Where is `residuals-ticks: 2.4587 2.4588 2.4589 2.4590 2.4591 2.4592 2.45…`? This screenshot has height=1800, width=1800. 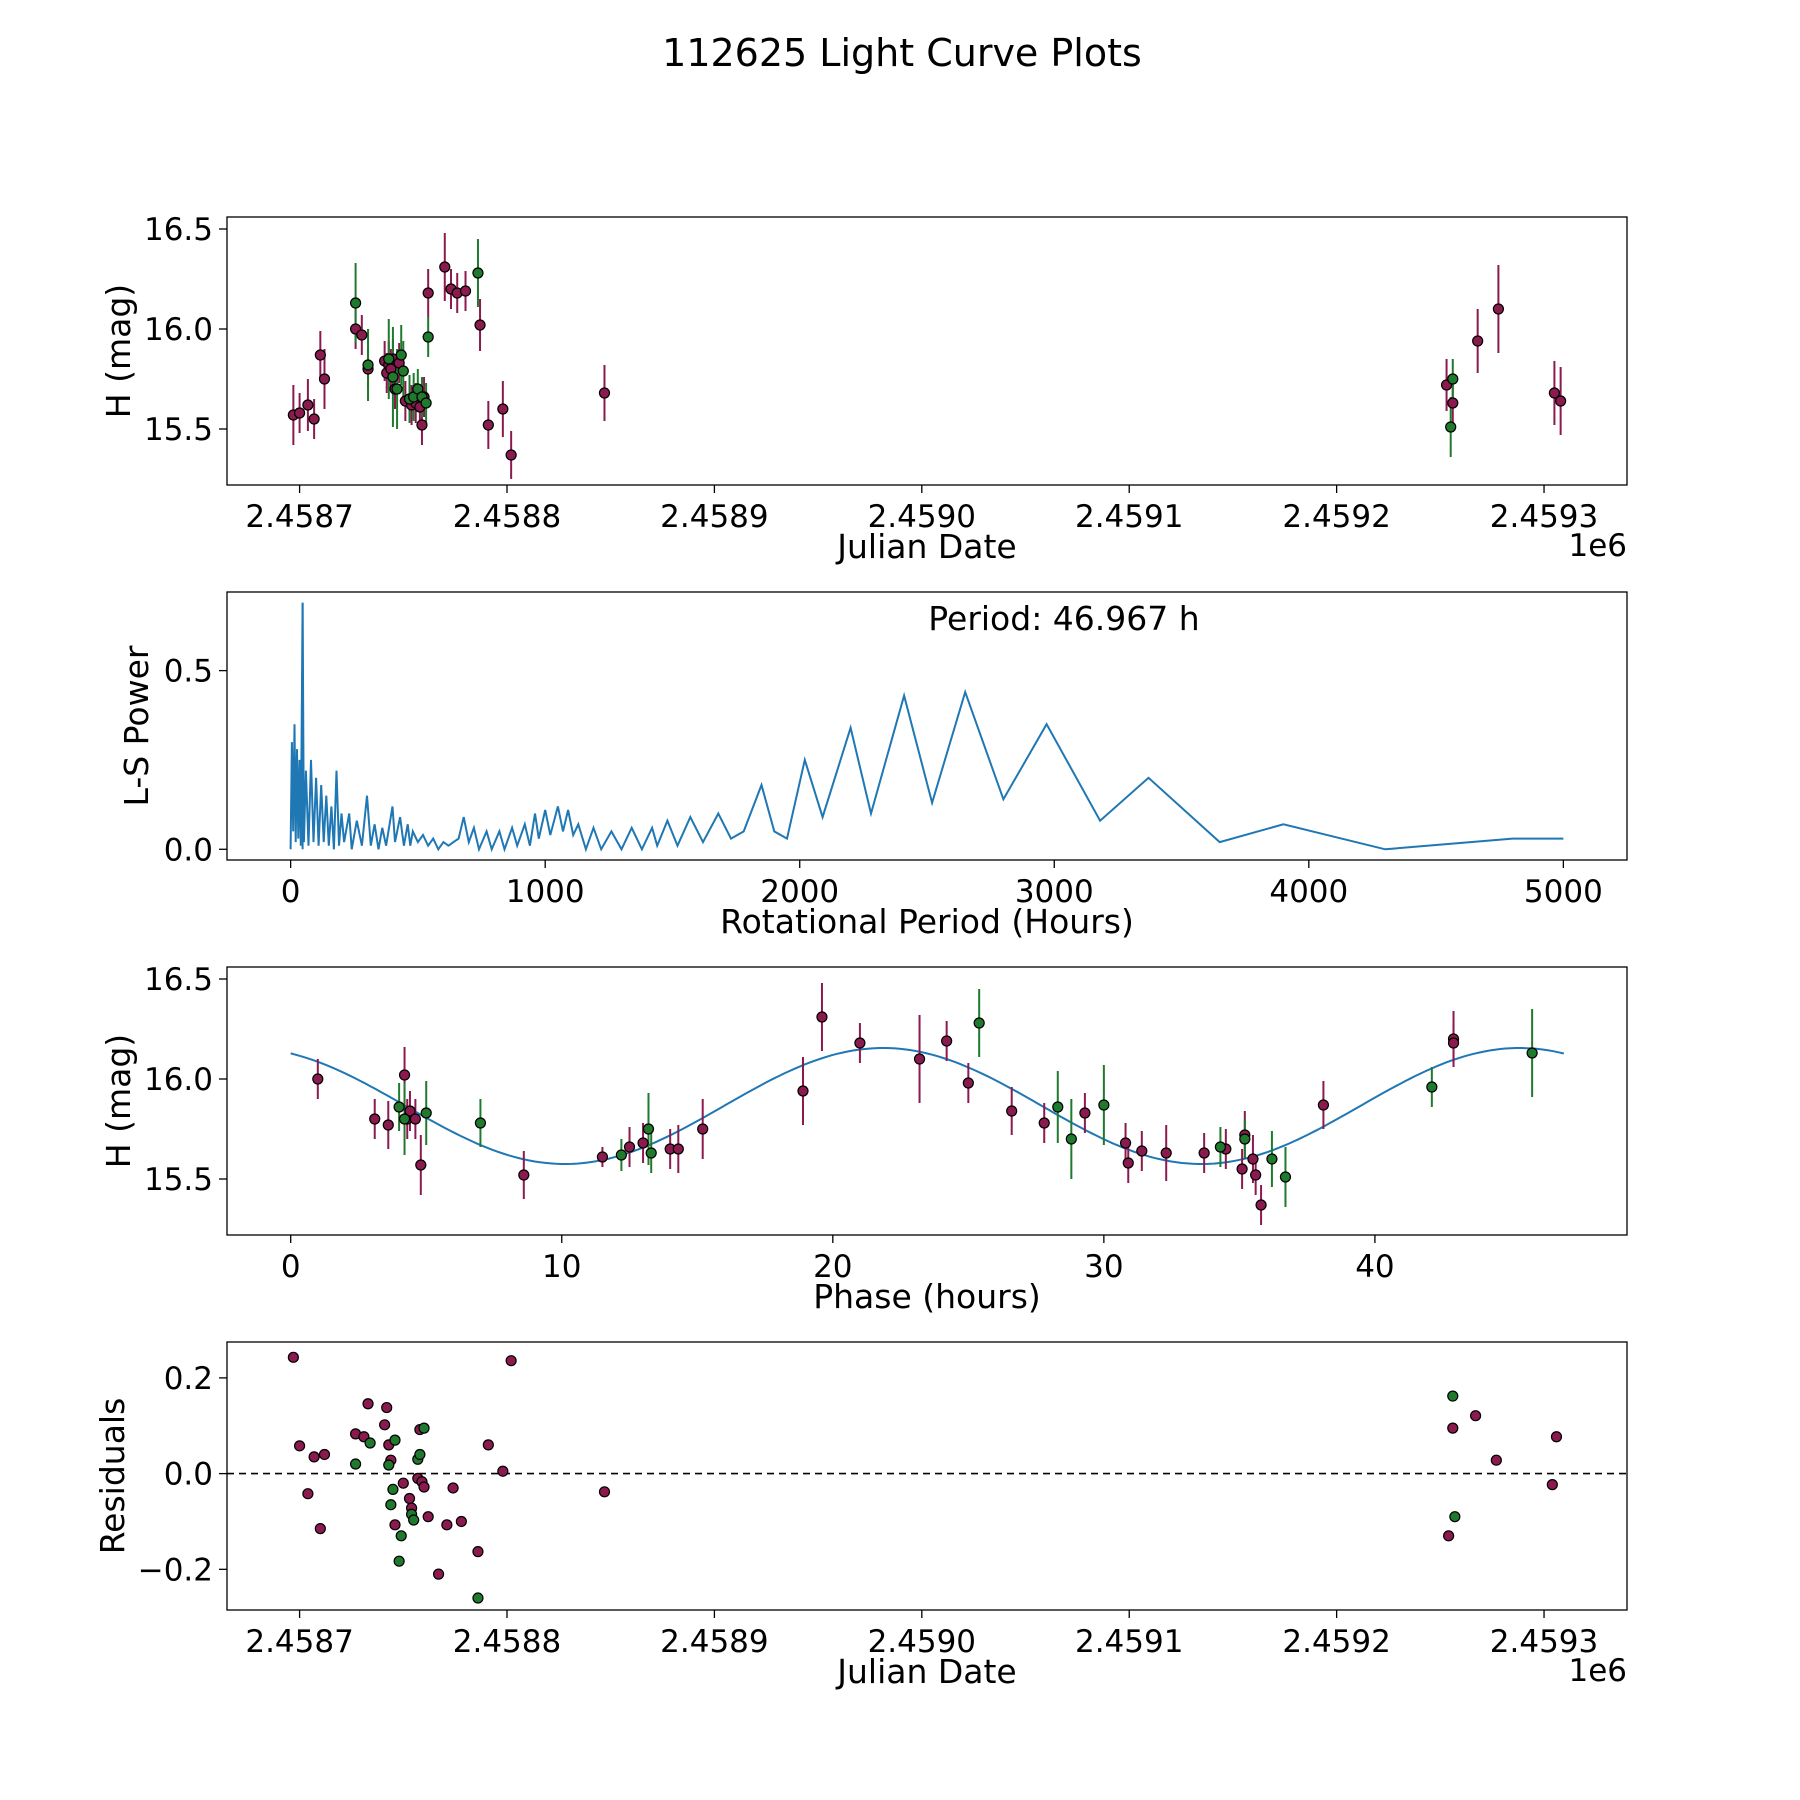 residuals-ticks: 2.4587 2.4588 2.4589 2.4590 2.4591 2.4592 2.45… is located at coordinates (868, 1510).